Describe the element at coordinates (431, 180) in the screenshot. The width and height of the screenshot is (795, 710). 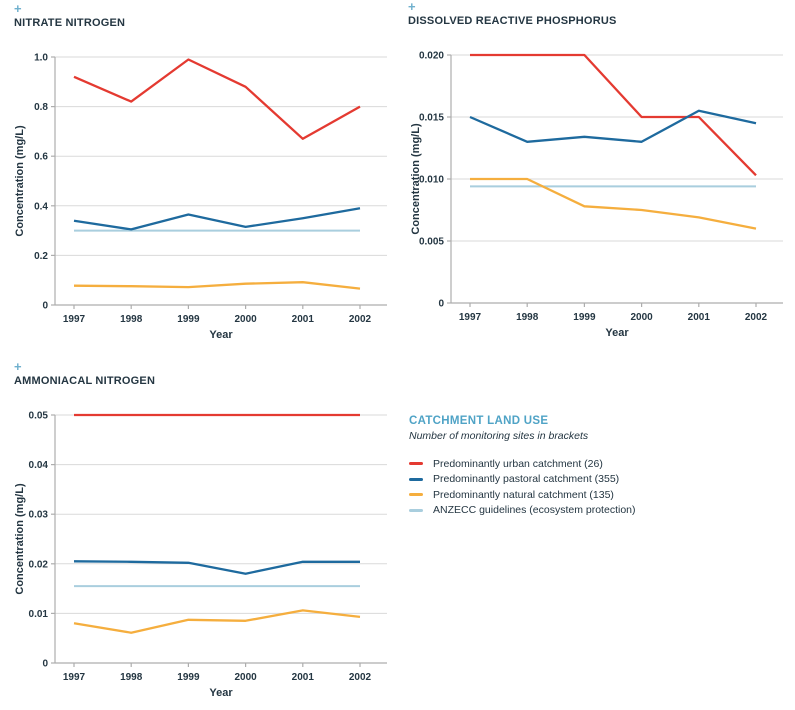
I see `y-tick-label: 0.010` at that location.